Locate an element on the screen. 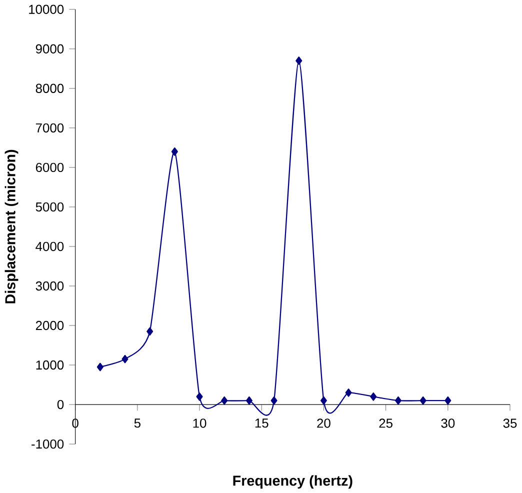 The image size is (522, 493). y-tick-label: 2000 is located at coordinates (50, 325).